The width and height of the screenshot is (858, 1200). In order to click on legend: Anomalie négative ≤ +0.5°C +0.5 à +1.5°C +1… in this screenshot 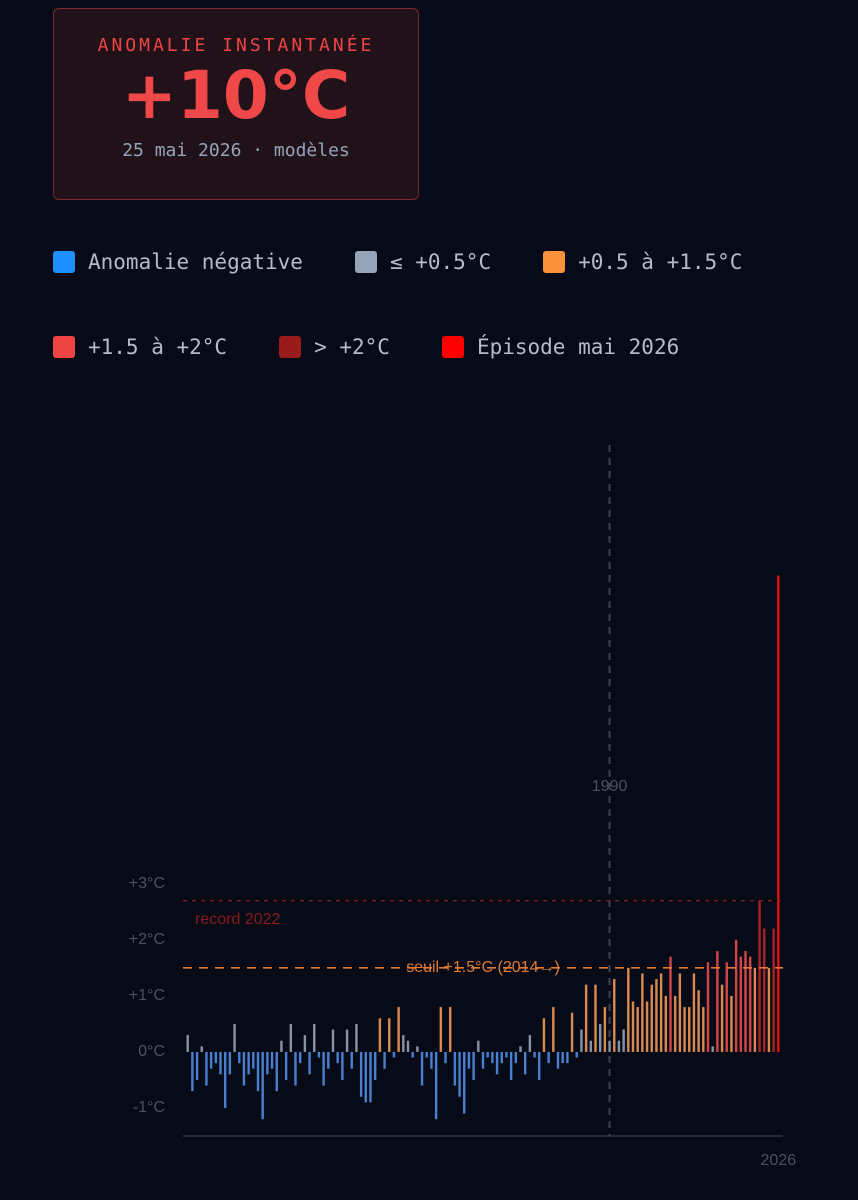, I will do `click(433, 304)`.